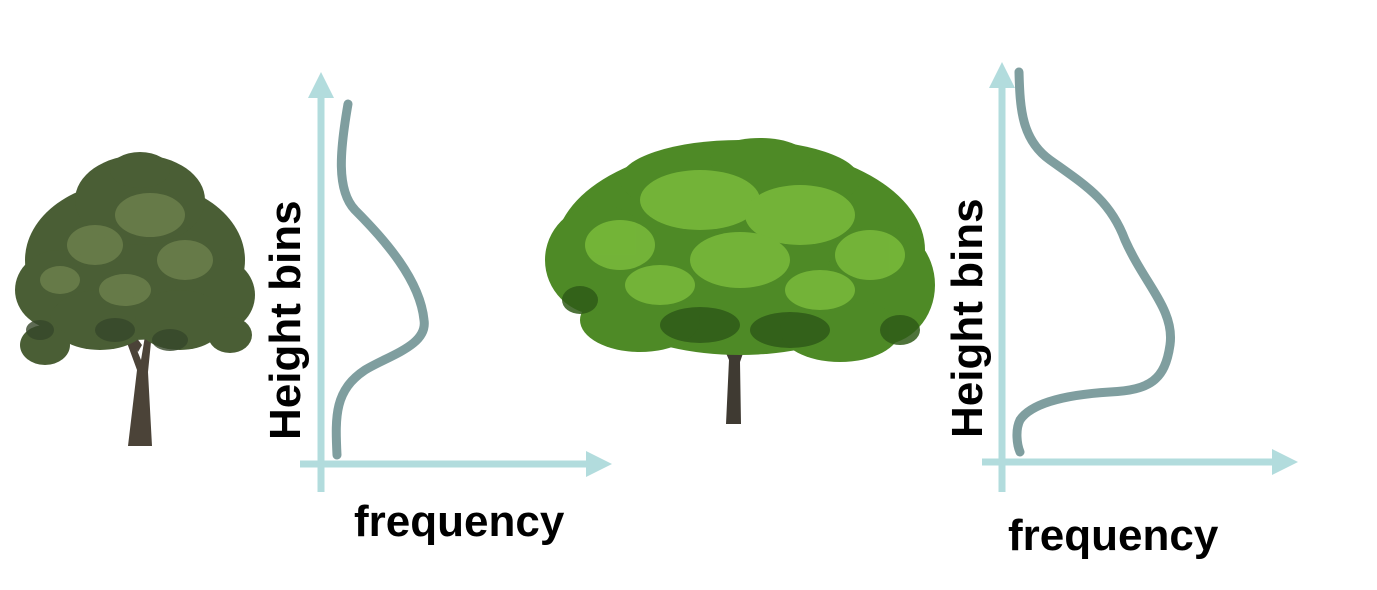 This screenshot has height=590, width=1377. Describe the element at coordinates (380, 279) in the screenshot. I see `left-height-distribution-curve` at that location.